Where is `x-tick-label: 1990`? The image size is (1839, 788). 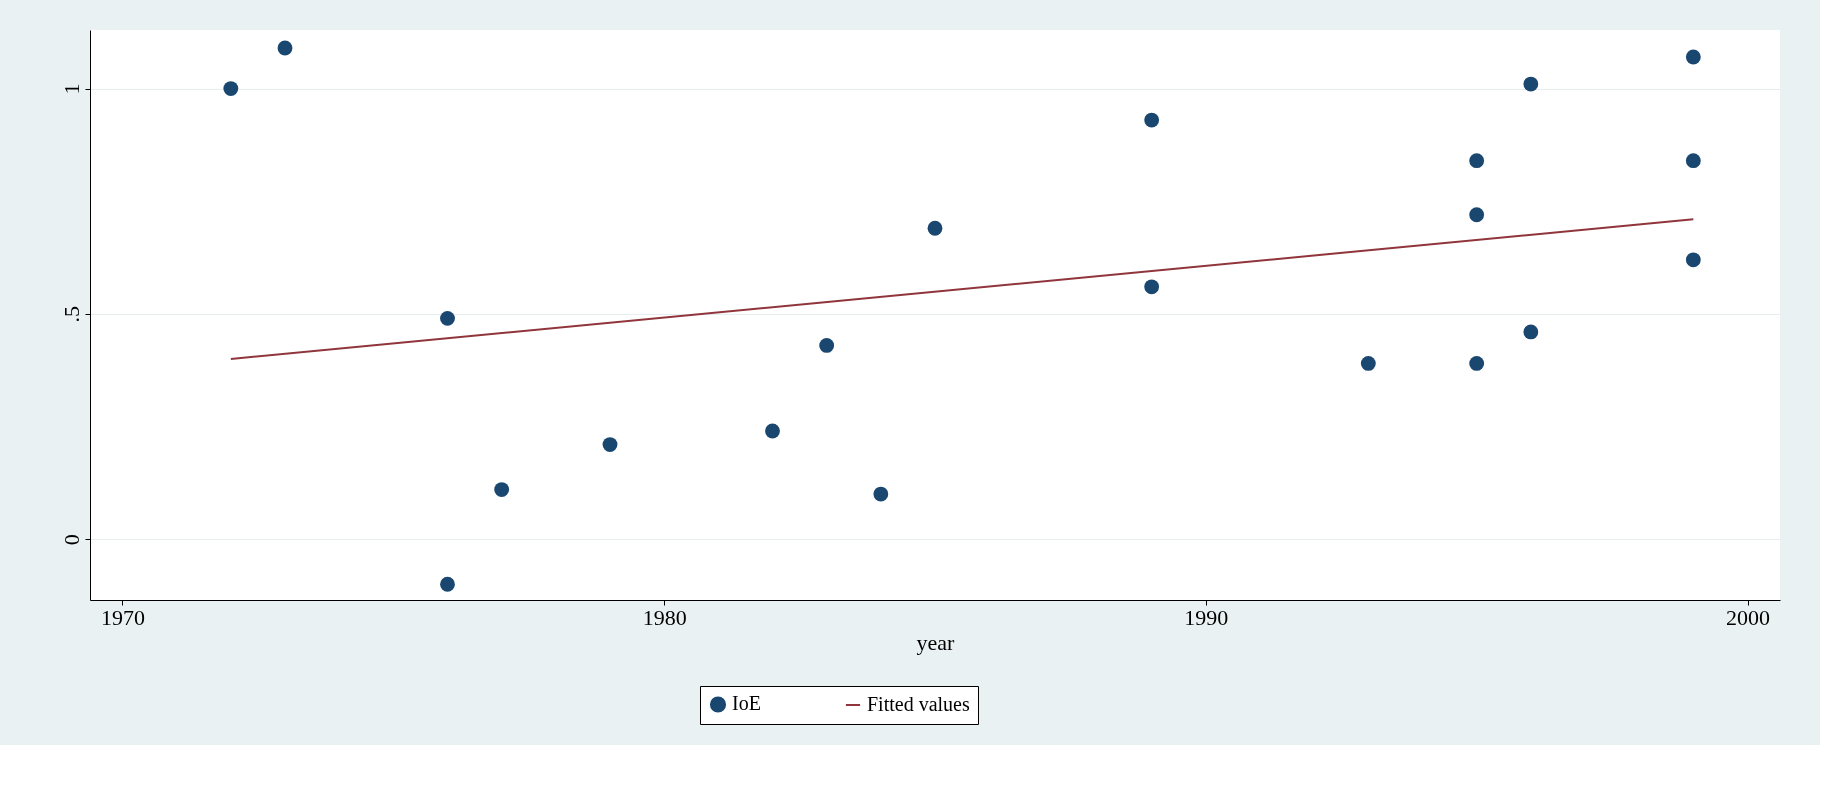
x-tick-label: 1990 is located at coordinates (1206, 617).